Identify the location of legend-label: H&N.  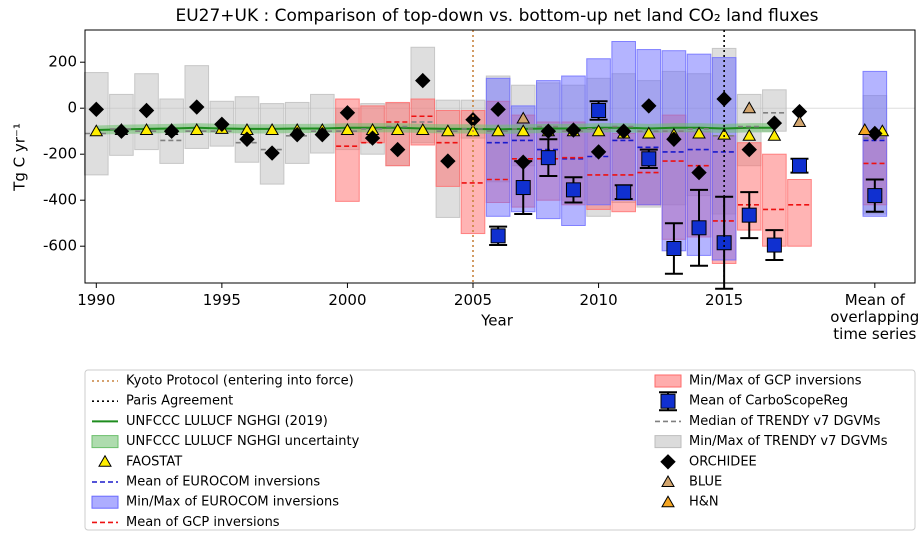
(704, 502).